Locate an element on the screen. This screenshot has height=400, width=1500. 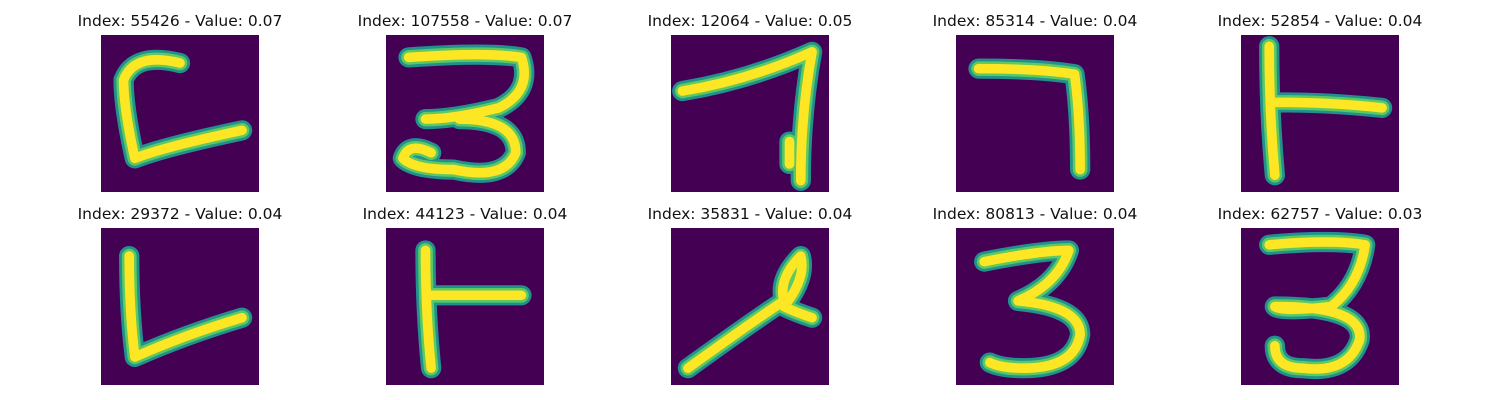
panel-5: Index: 52854 - Value: 0.04 is located at coordinates (1320, 101).